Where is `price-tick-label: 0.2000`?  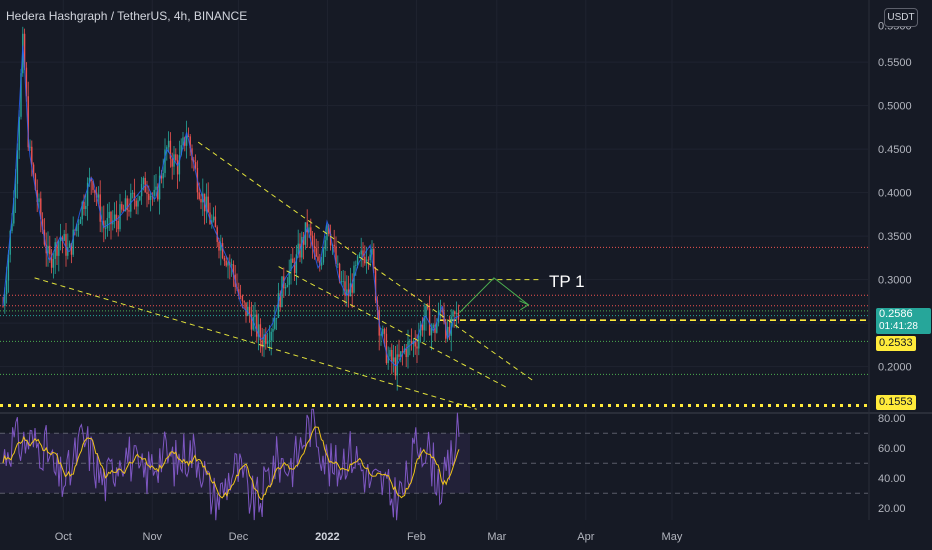 price-tick-label: 0.2000 is located at coordinates (895, 368).